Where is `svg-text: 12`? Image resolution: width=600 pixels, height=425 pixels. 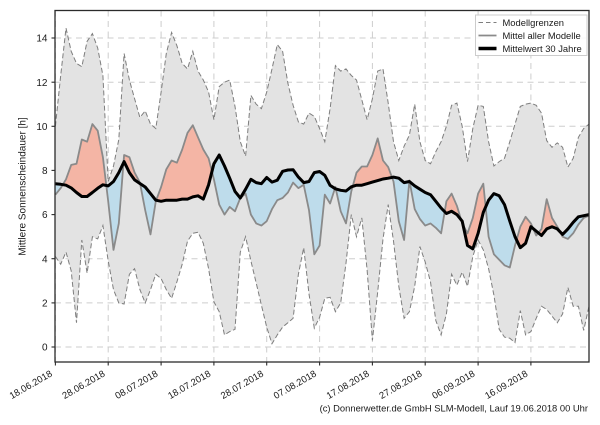
svg-text: 12 is located at coordinates (42, 83).